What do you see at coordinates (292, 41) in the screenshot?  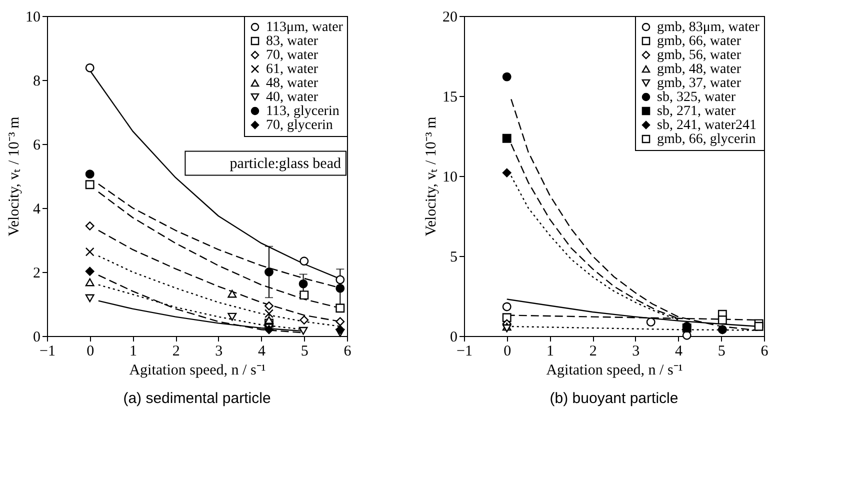 I see `legend-label: 83, water` at bounding box center [292, 41].